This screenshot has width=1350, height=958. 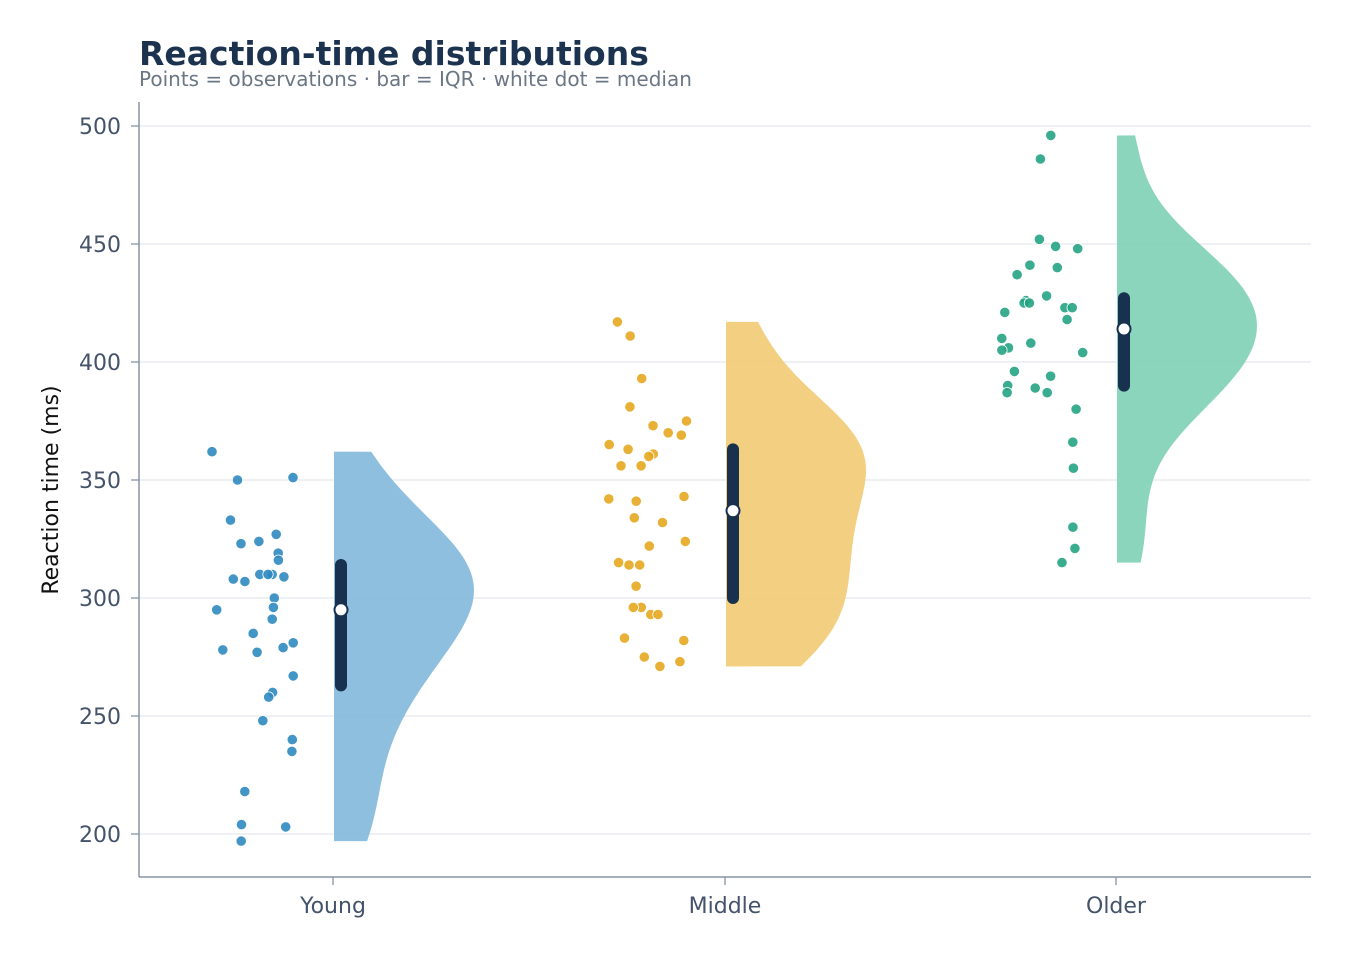 What do you see at coordinates (394, 53) in the screenshot?
I see `chart-title: Reaction-time distributions` at bounding box center [394, 53].